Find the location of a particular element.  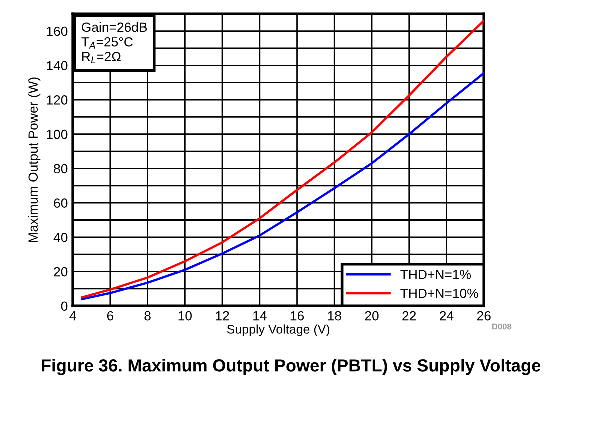

y-tick-label: 40 is located at coordinates (61, 237).